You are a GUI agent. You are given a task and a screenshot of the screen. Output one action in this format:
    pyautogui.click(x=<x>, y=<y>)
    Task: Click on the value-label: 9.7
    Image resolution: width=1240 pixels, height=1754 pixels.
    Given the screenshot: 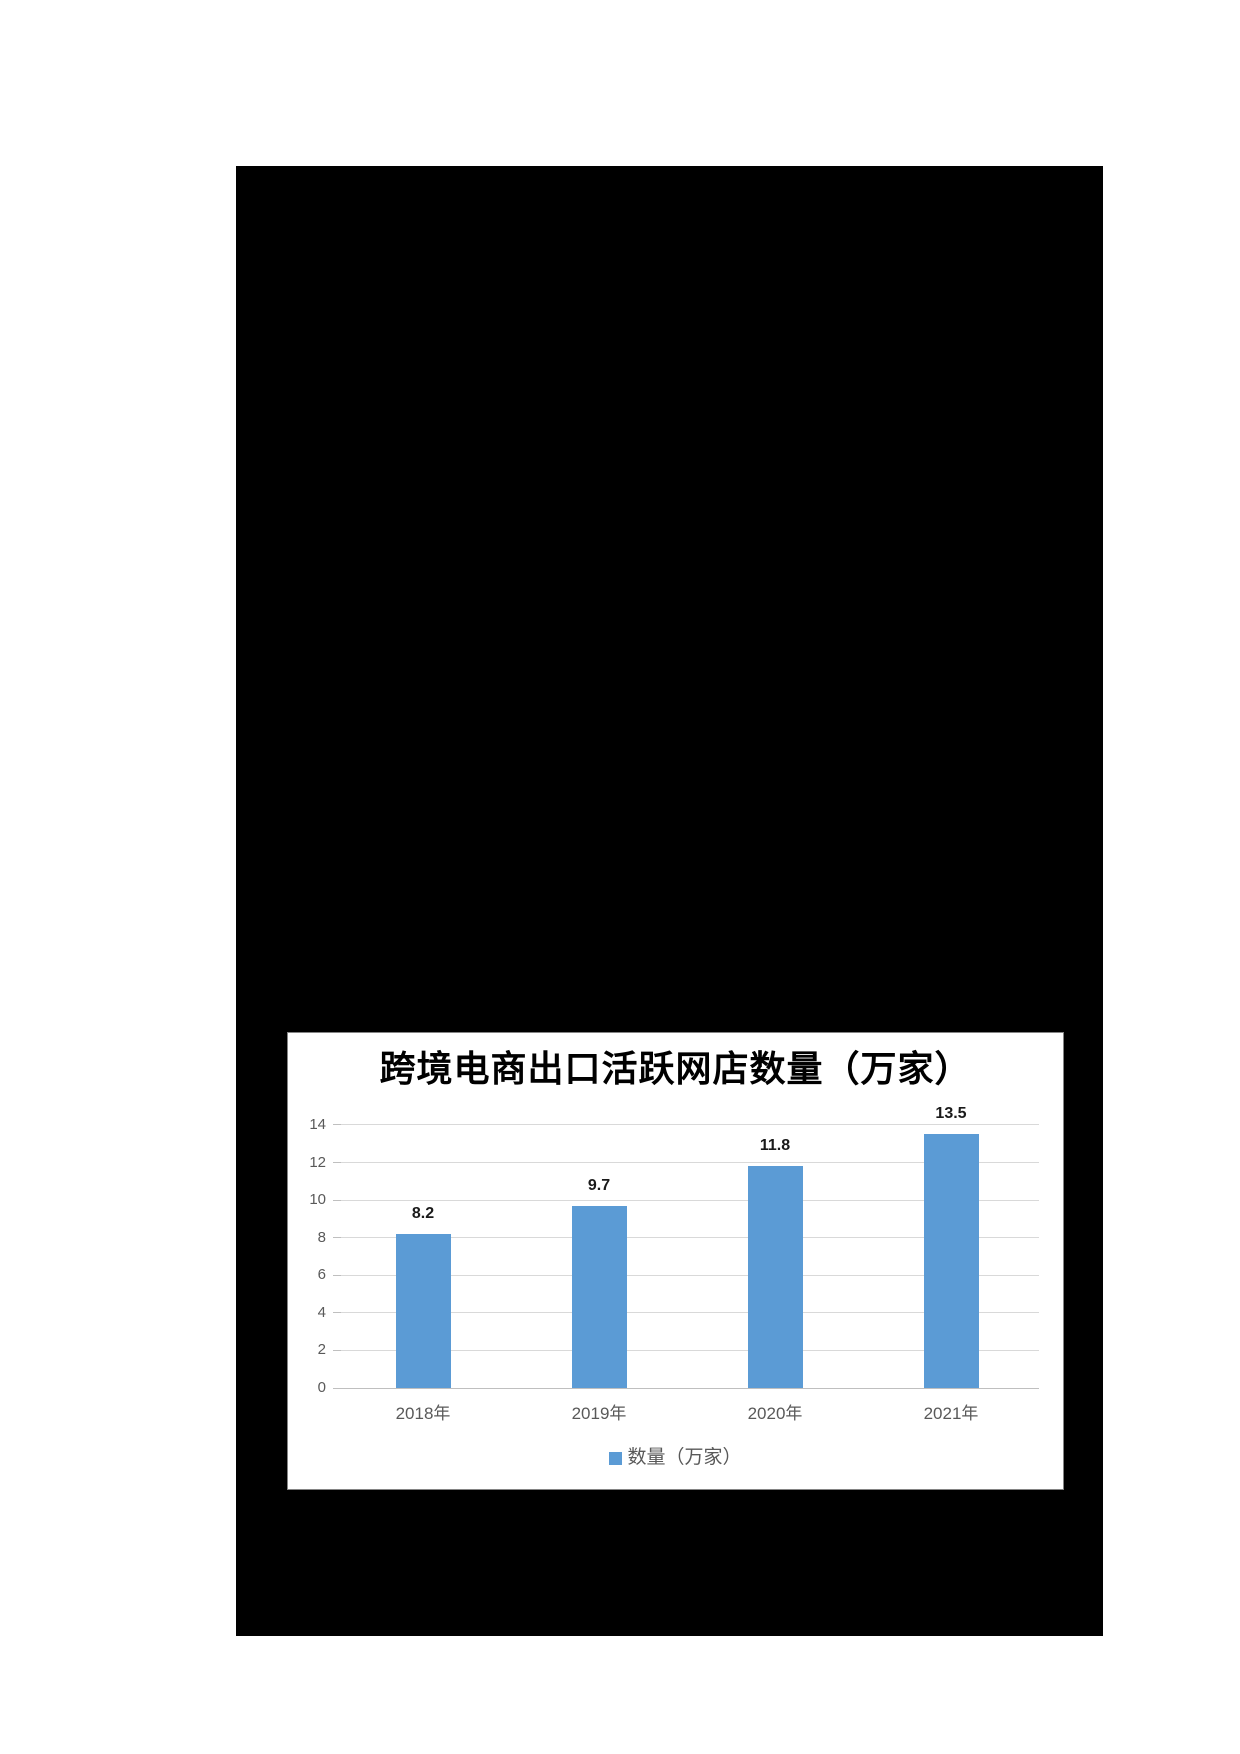 What is the action you would take?
    pyautogui.click(x=599, y=1185)
    